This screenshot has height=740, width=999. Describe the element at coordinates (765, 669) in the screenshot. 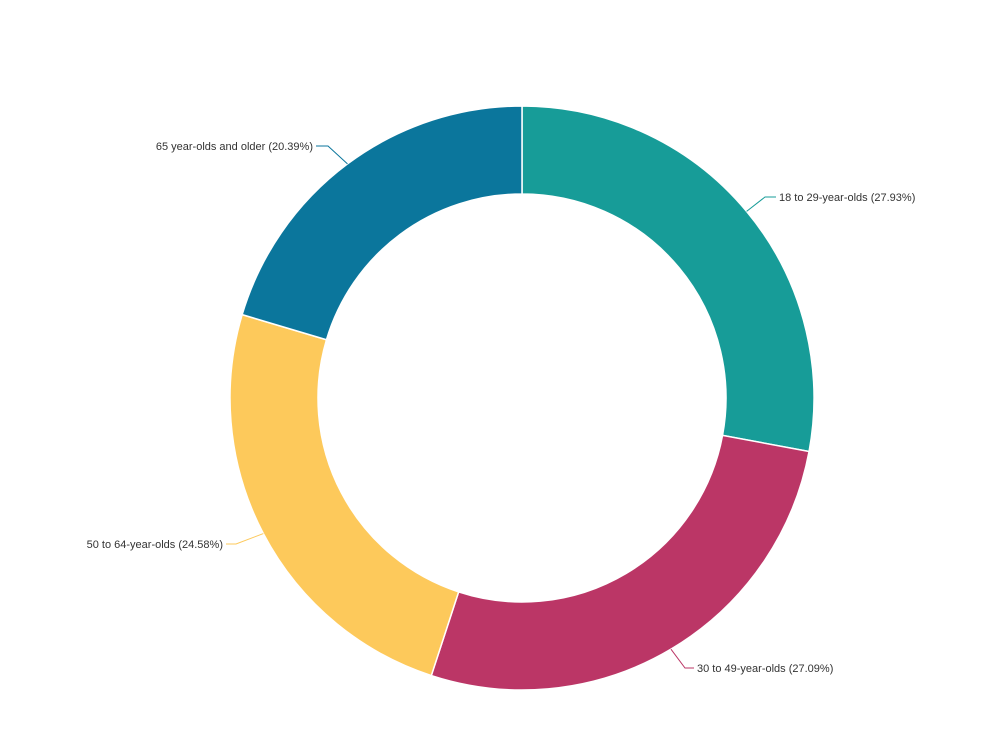

I see `slice-label: 30 to 49-year-olds (27.09%)` at that location.